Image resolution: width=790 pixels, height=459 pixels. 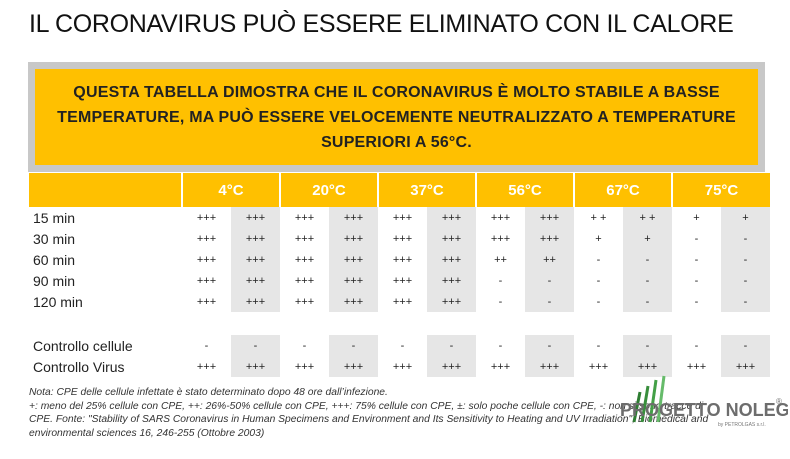 I want to click on banner-line: SUPERIORI A 56°C., so click(x=396, y=142).